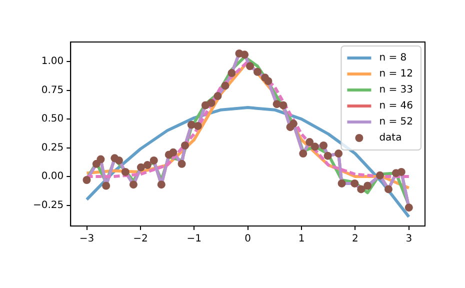 The image size is (465, 288). Describe the element at coordinates (396, 74) in the screenshot. I see `legend-label: n = 12` at that location.